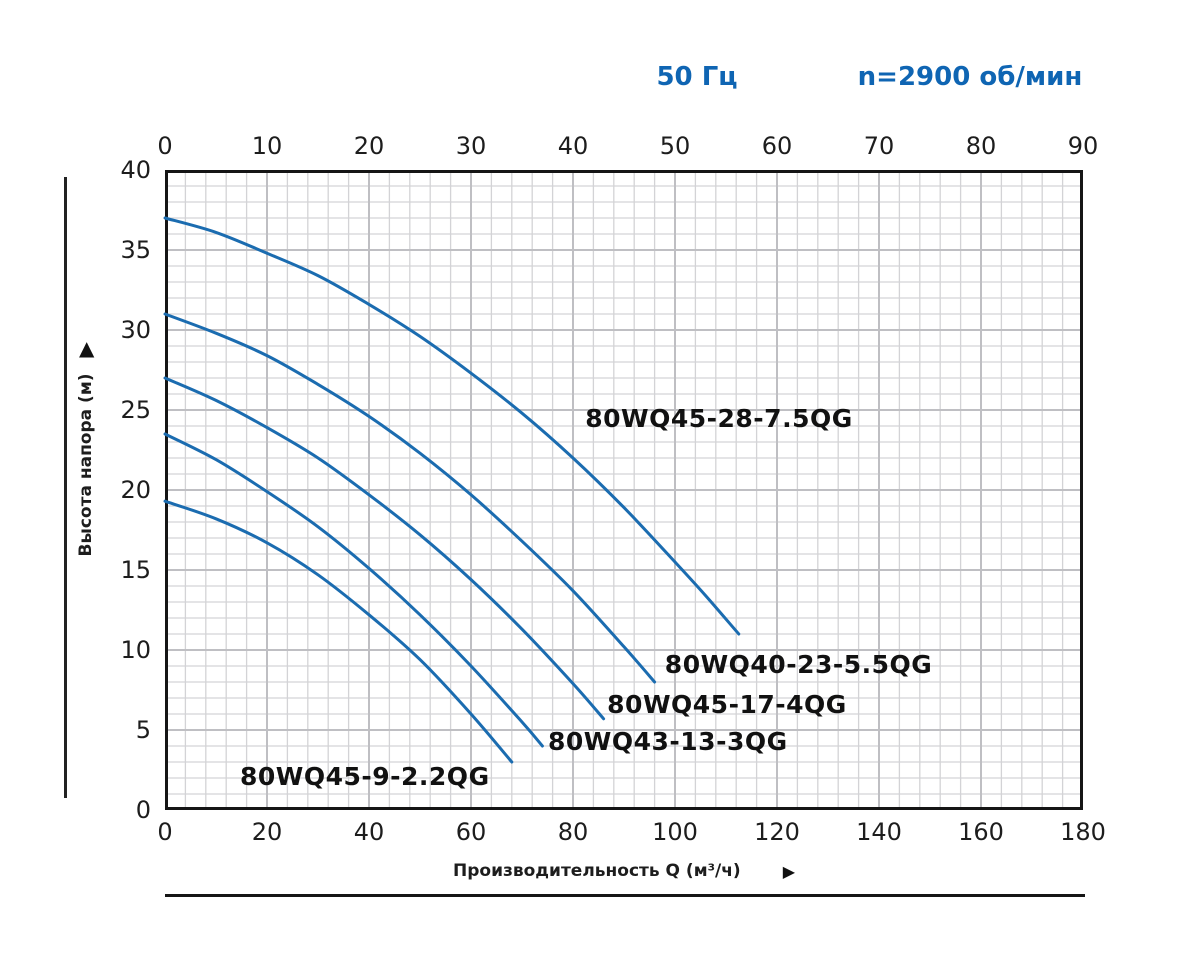 The height and width of the screenshot is (958, 1195). I want to click on top-axis-tick-60: 60, so click(777, 146).